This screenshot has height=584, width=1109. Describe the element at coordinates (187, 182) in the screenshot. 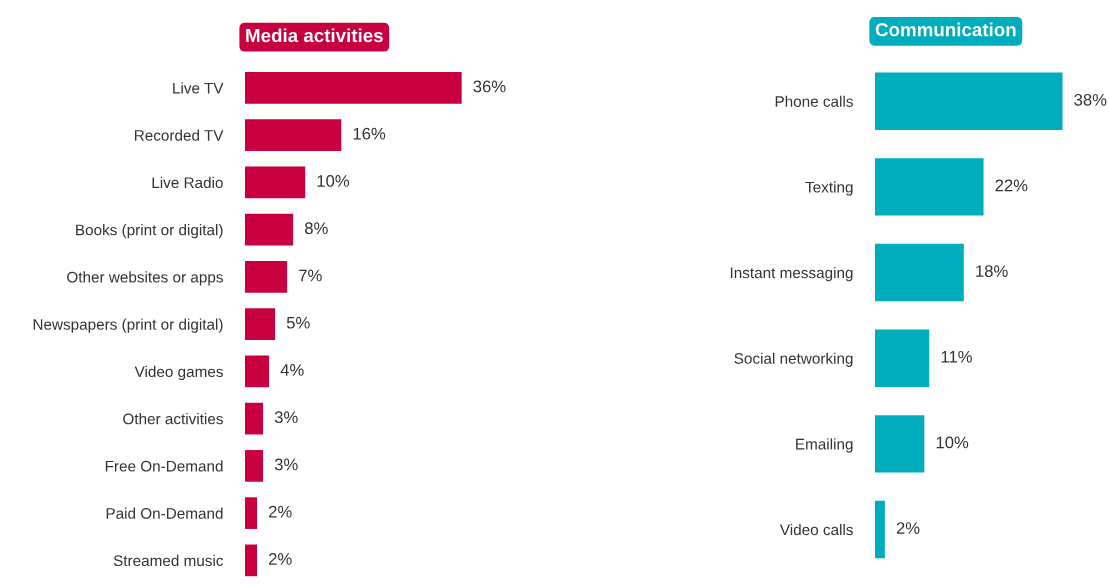

I see `y-tick-label: Live Radio` at that location.